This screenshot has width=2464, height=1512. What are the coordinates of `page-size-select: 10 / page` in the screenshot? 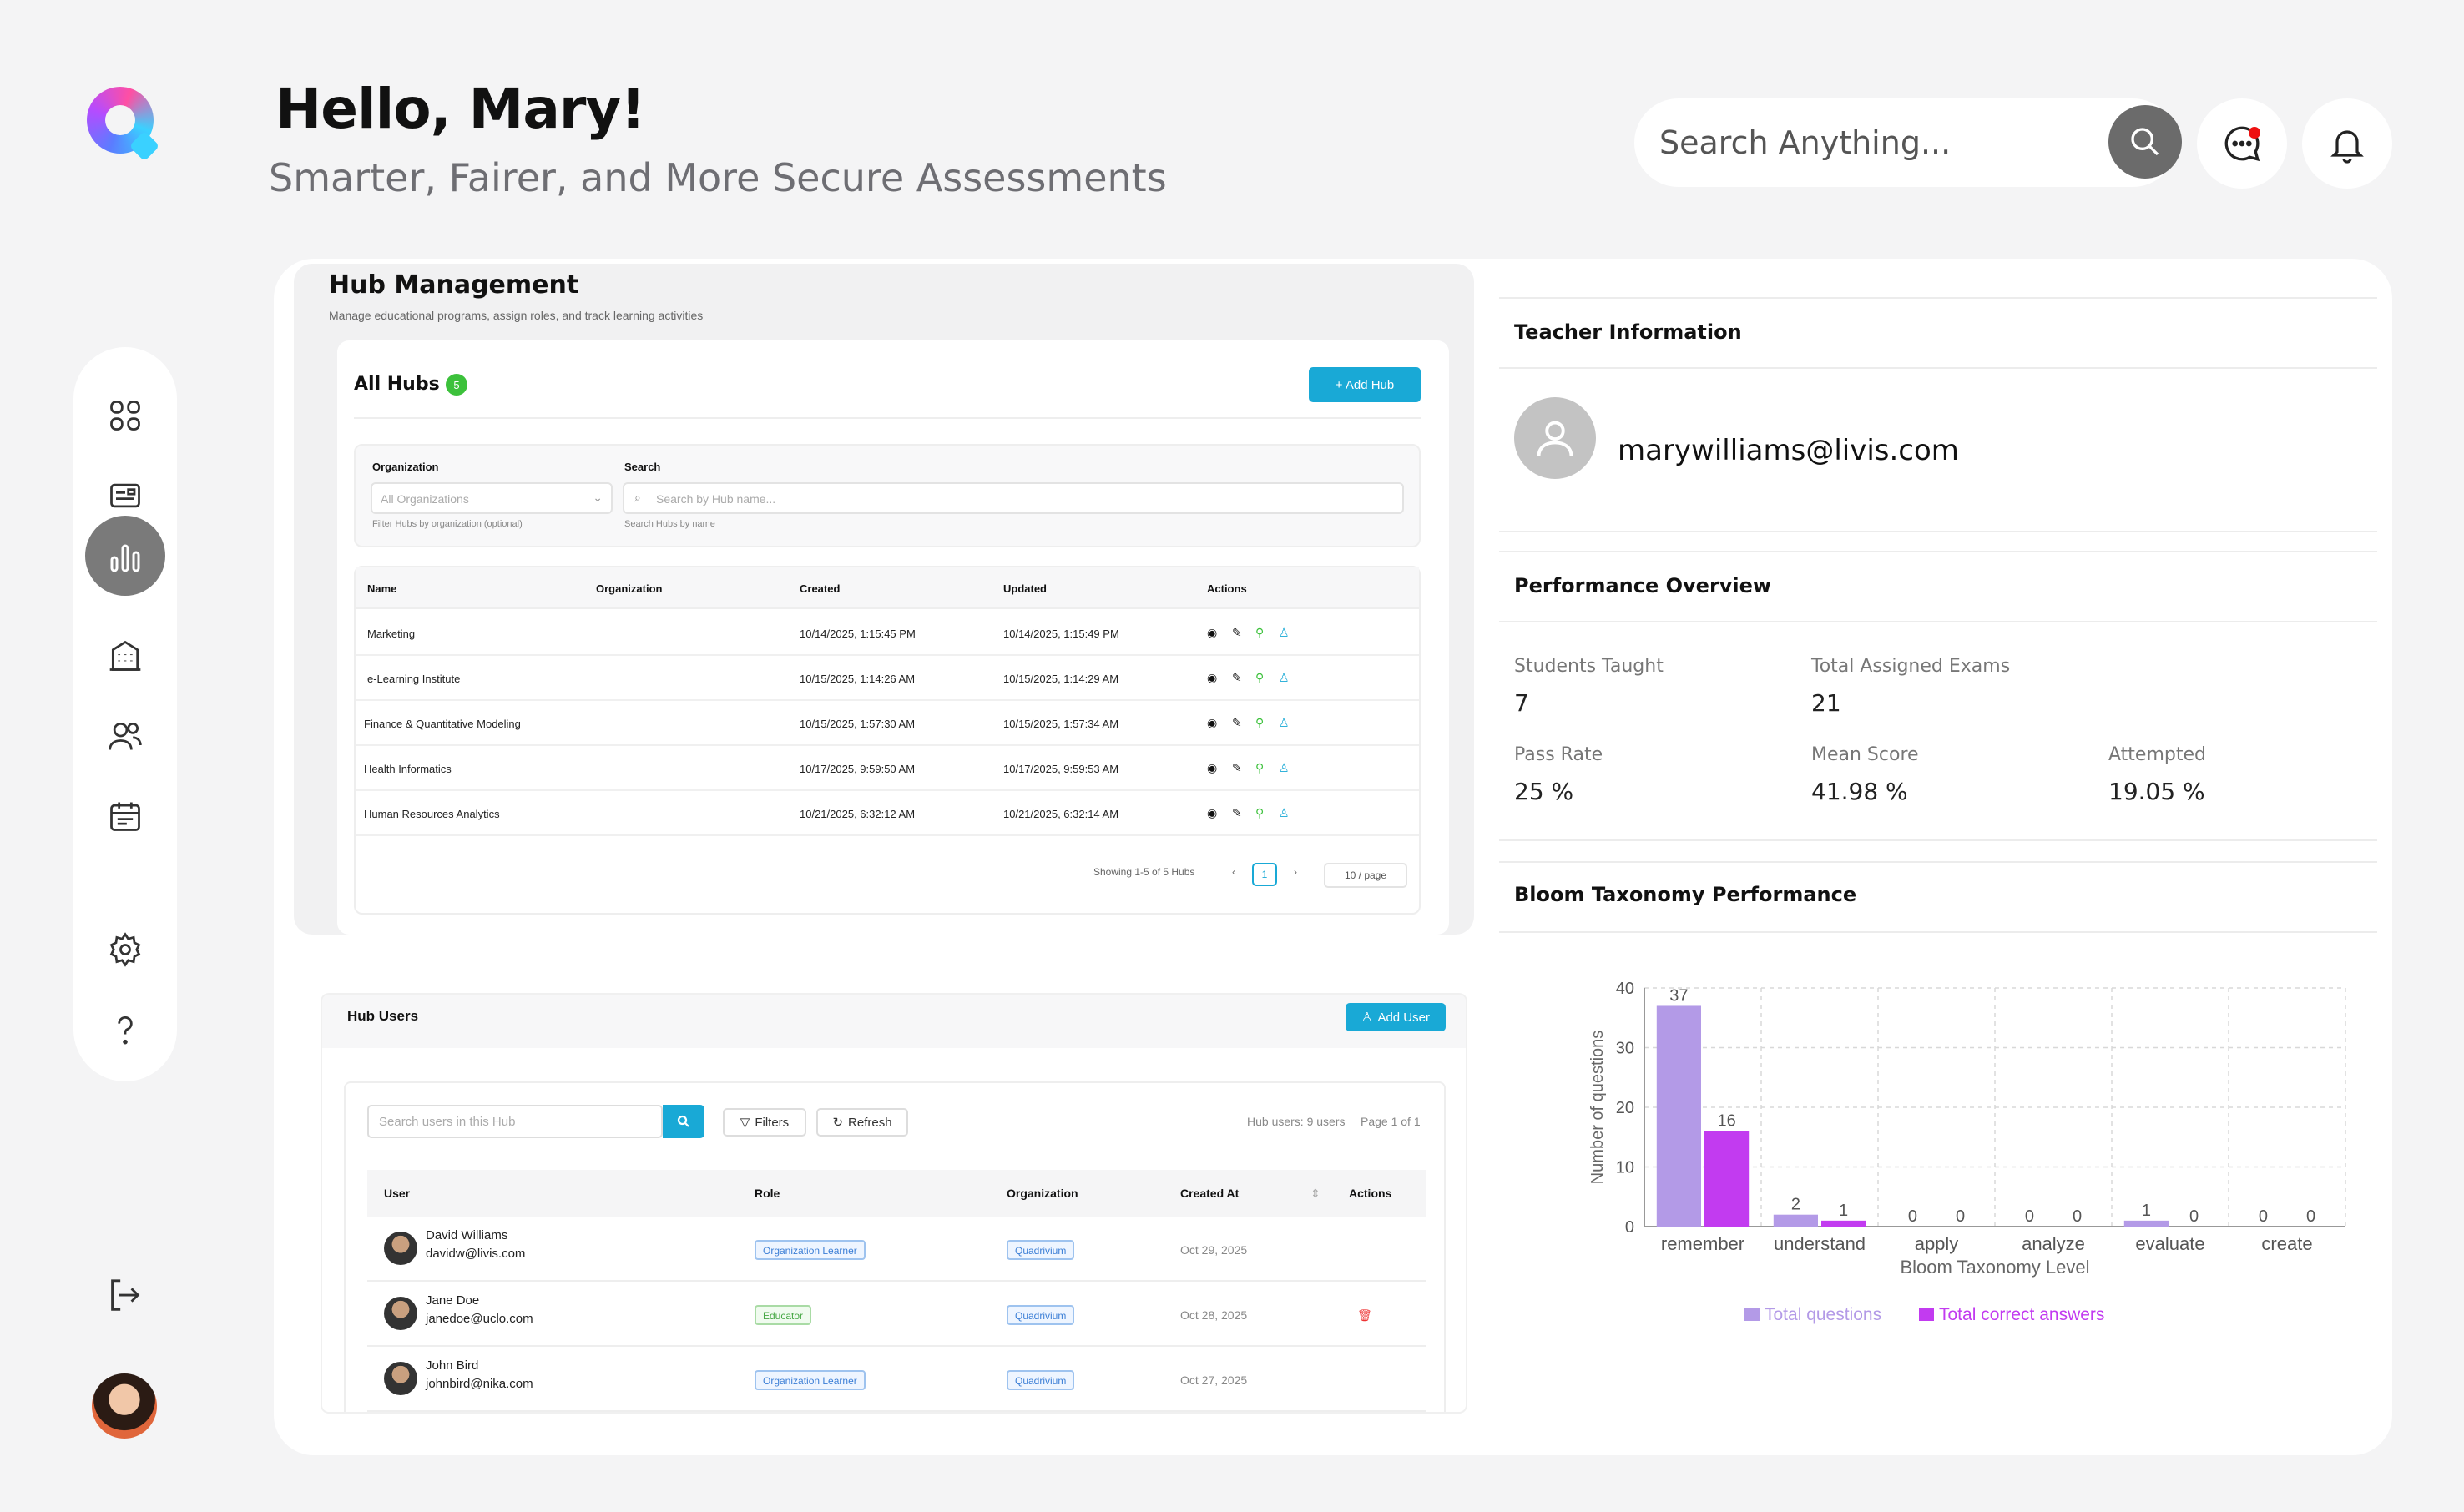 It's located at (1365, 875).